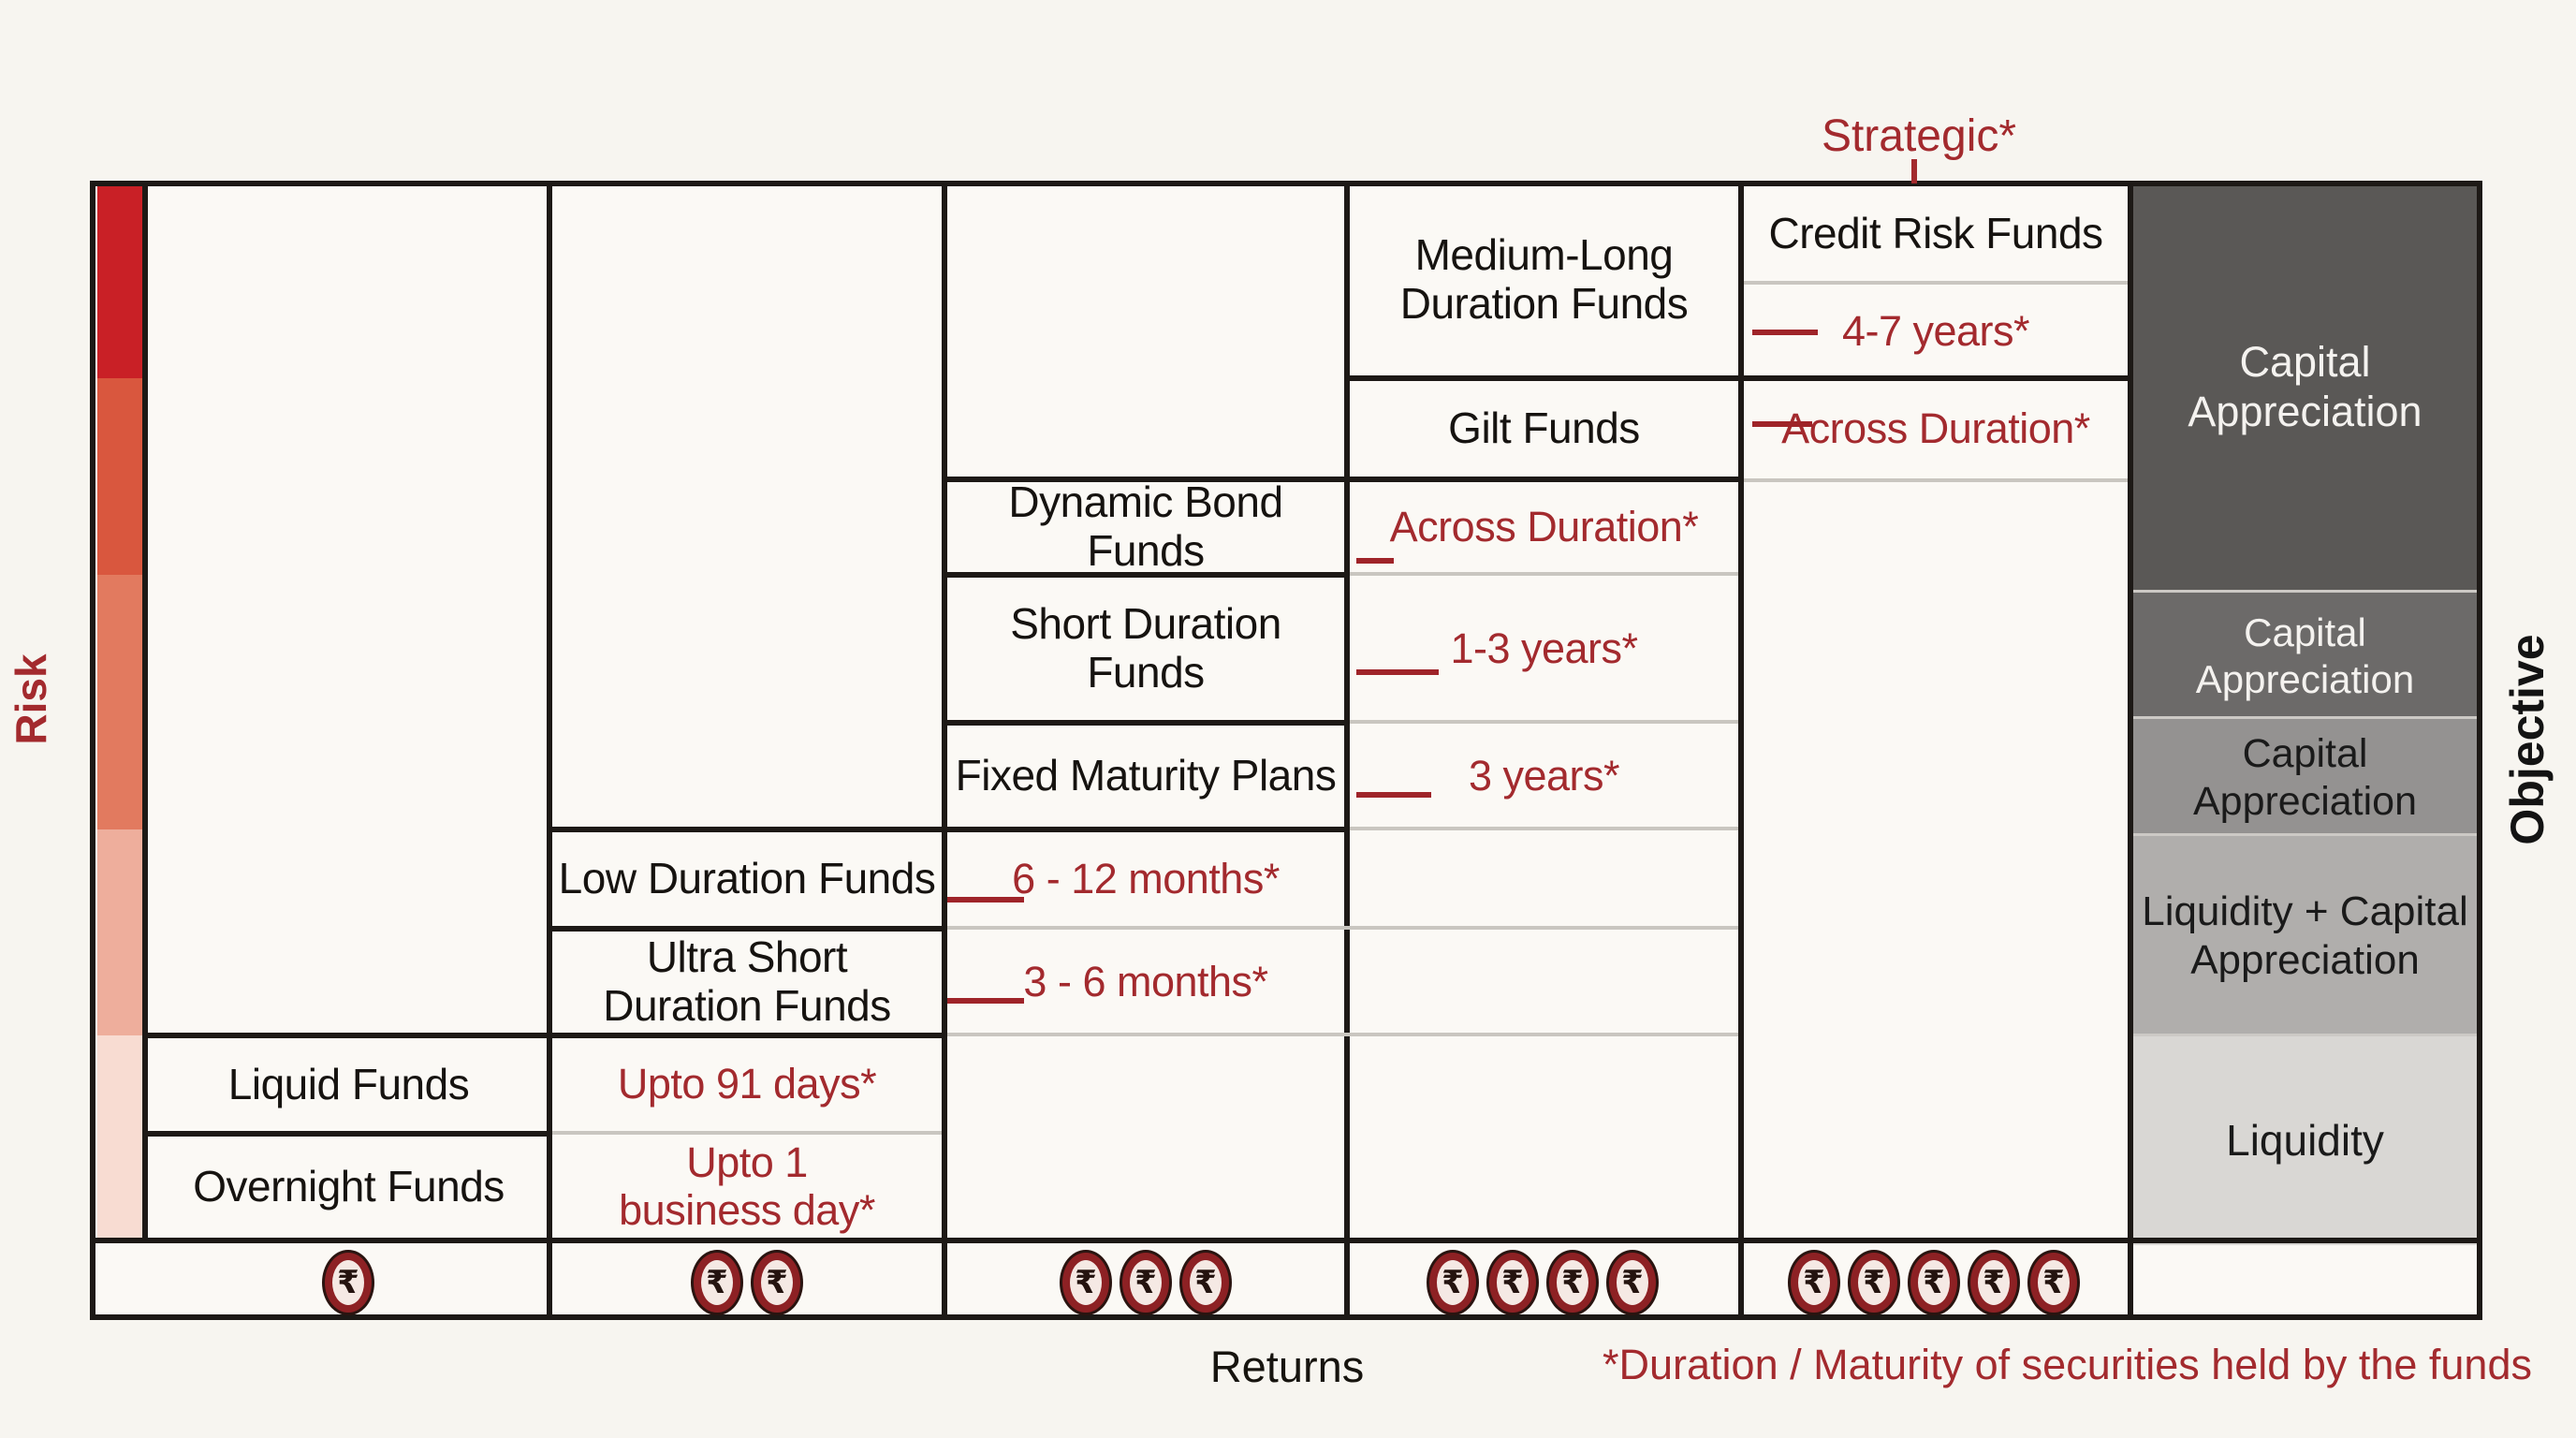  I want to click on cell-ultra-short-duration-funds: Ultra Short Duration Funds, so click(747, 981).